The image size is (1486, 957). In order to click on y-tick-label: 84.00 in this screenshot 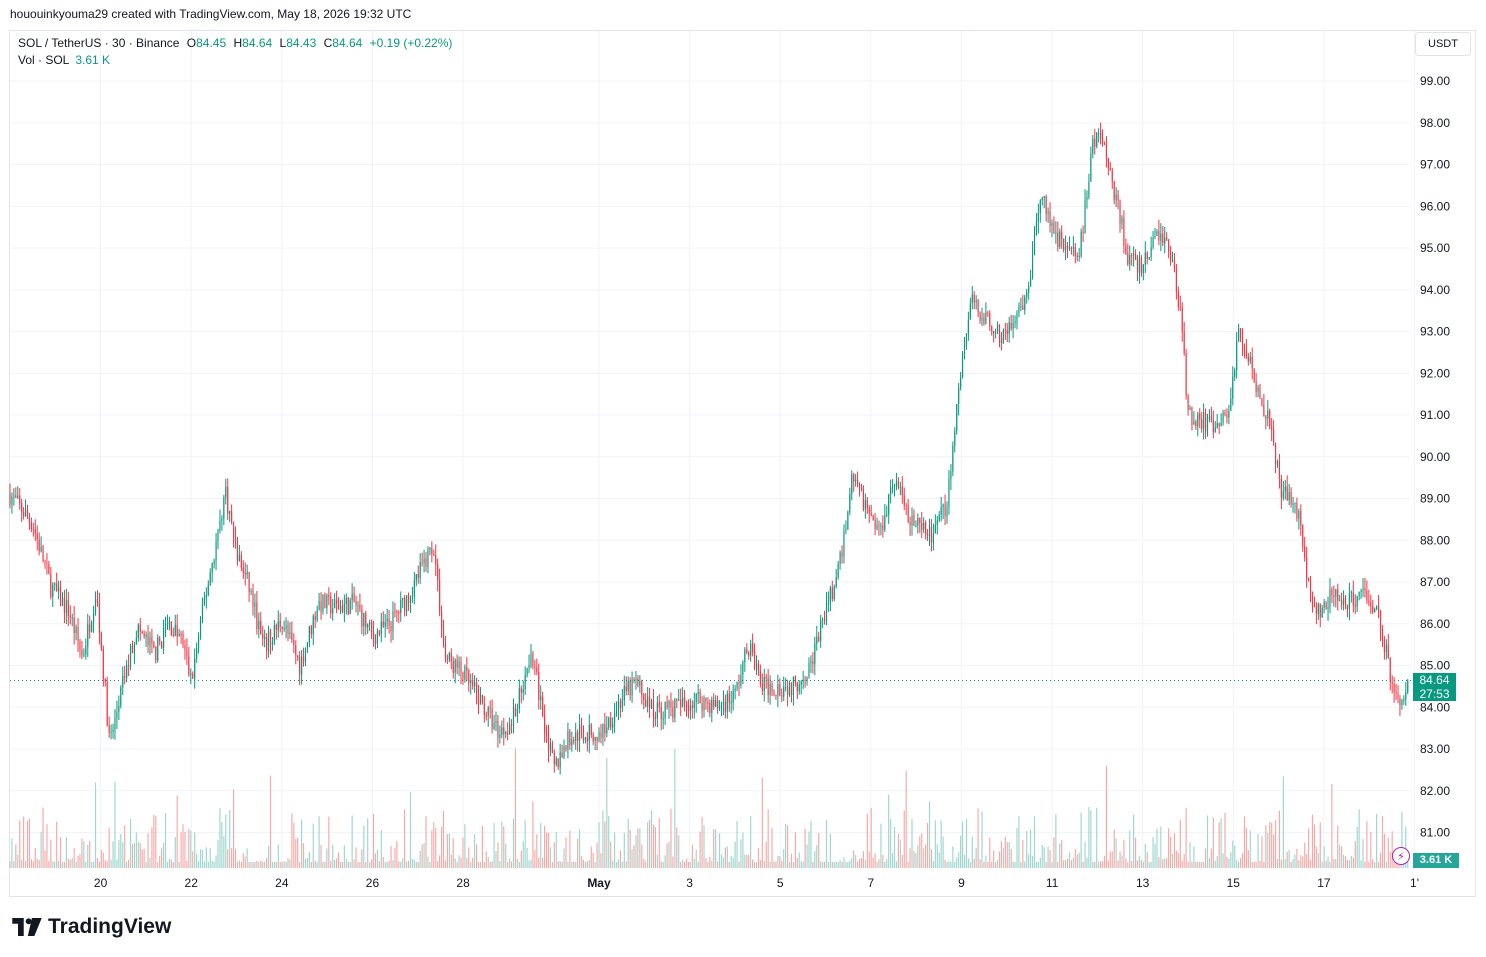, I will do `click(1435, 707)`.